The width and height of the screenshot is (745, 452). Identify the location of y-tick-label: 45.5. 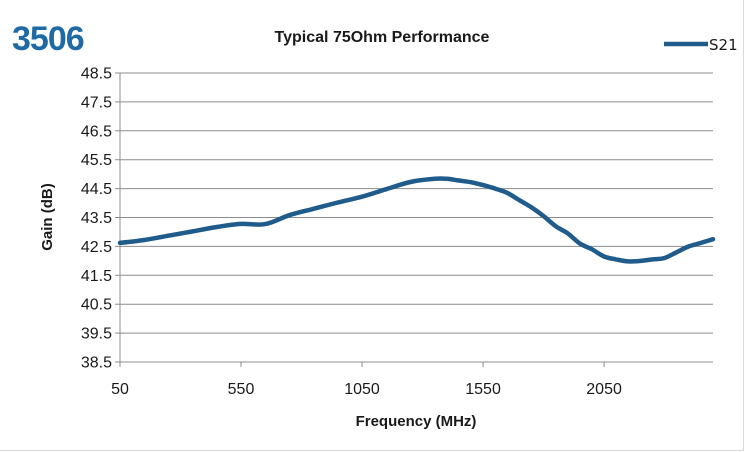
(96, 160).